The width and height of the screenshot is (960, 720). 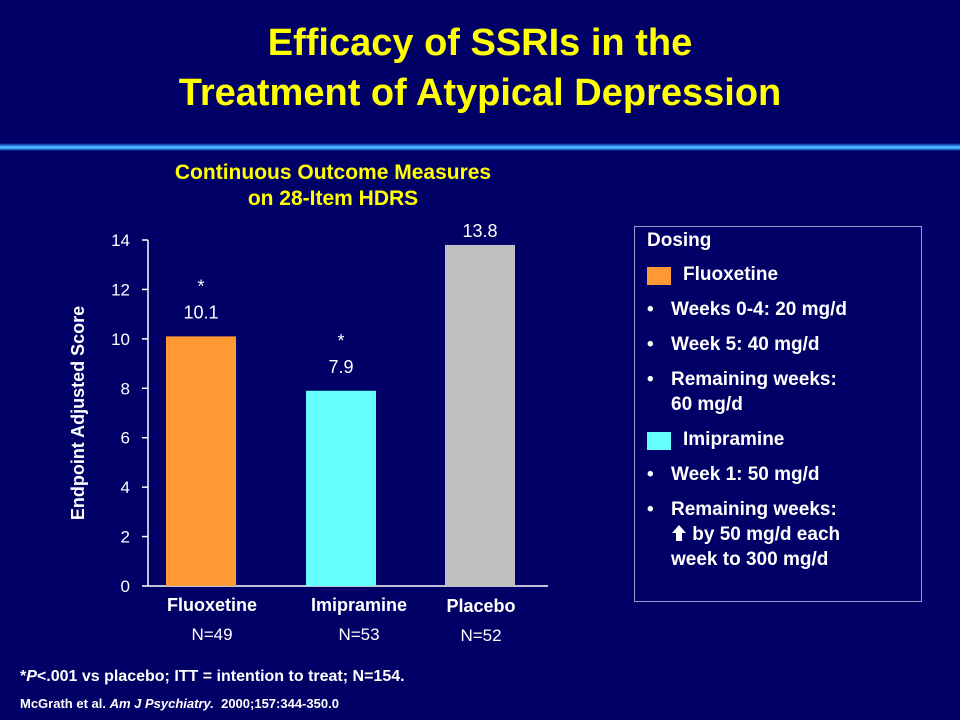 I want to click on data-label: 7.9, so click(x=340, y=367).